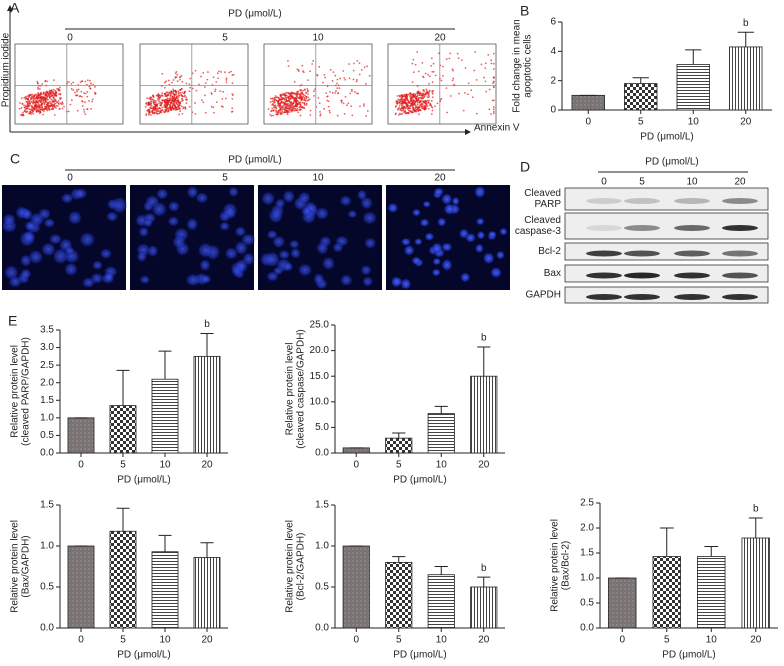 The height and width of the screenshot is (666, 784). What do you see at coordinates (399, 640) in the screenshot?
I see `x-tick-label: 5` at bounding box center [399, 640].